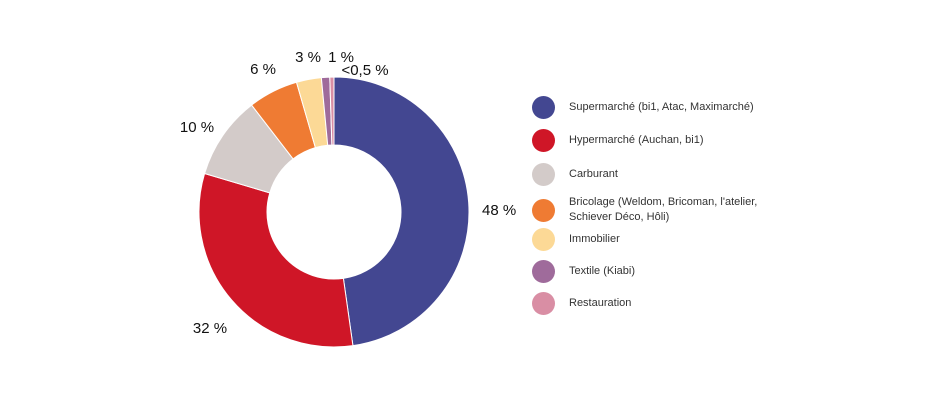 The width and height of the screenshot is (925, 413). I want to click on legend-label: Carburant, so click(593, 174).